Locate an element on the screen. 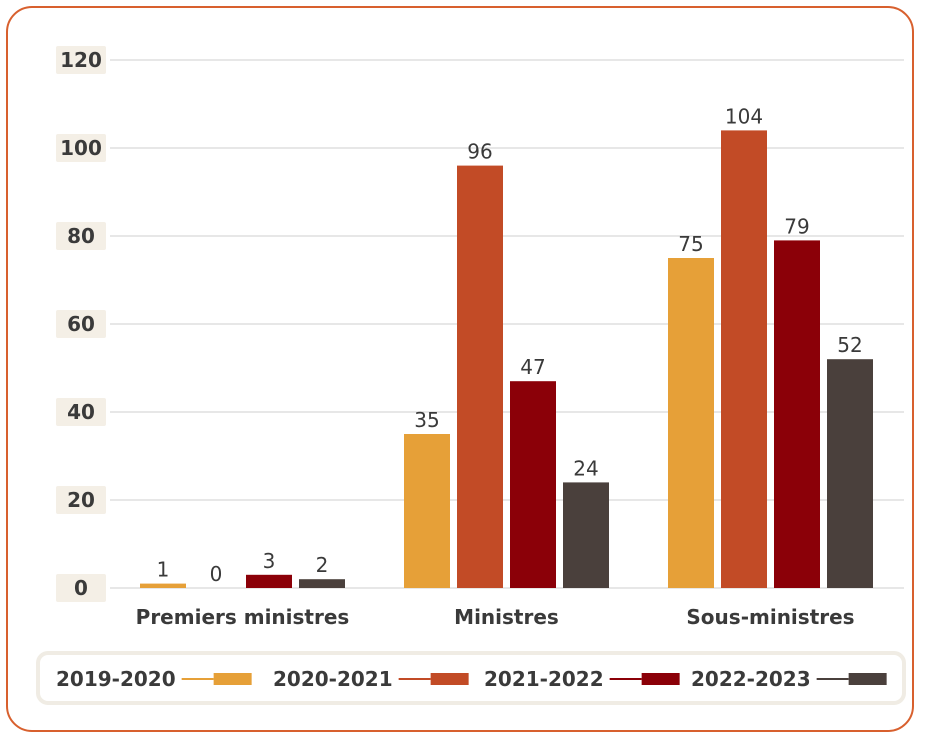 The width and height of the screenshot is (926, 742). category-label: Ministres is located at coordinates (506, 617).